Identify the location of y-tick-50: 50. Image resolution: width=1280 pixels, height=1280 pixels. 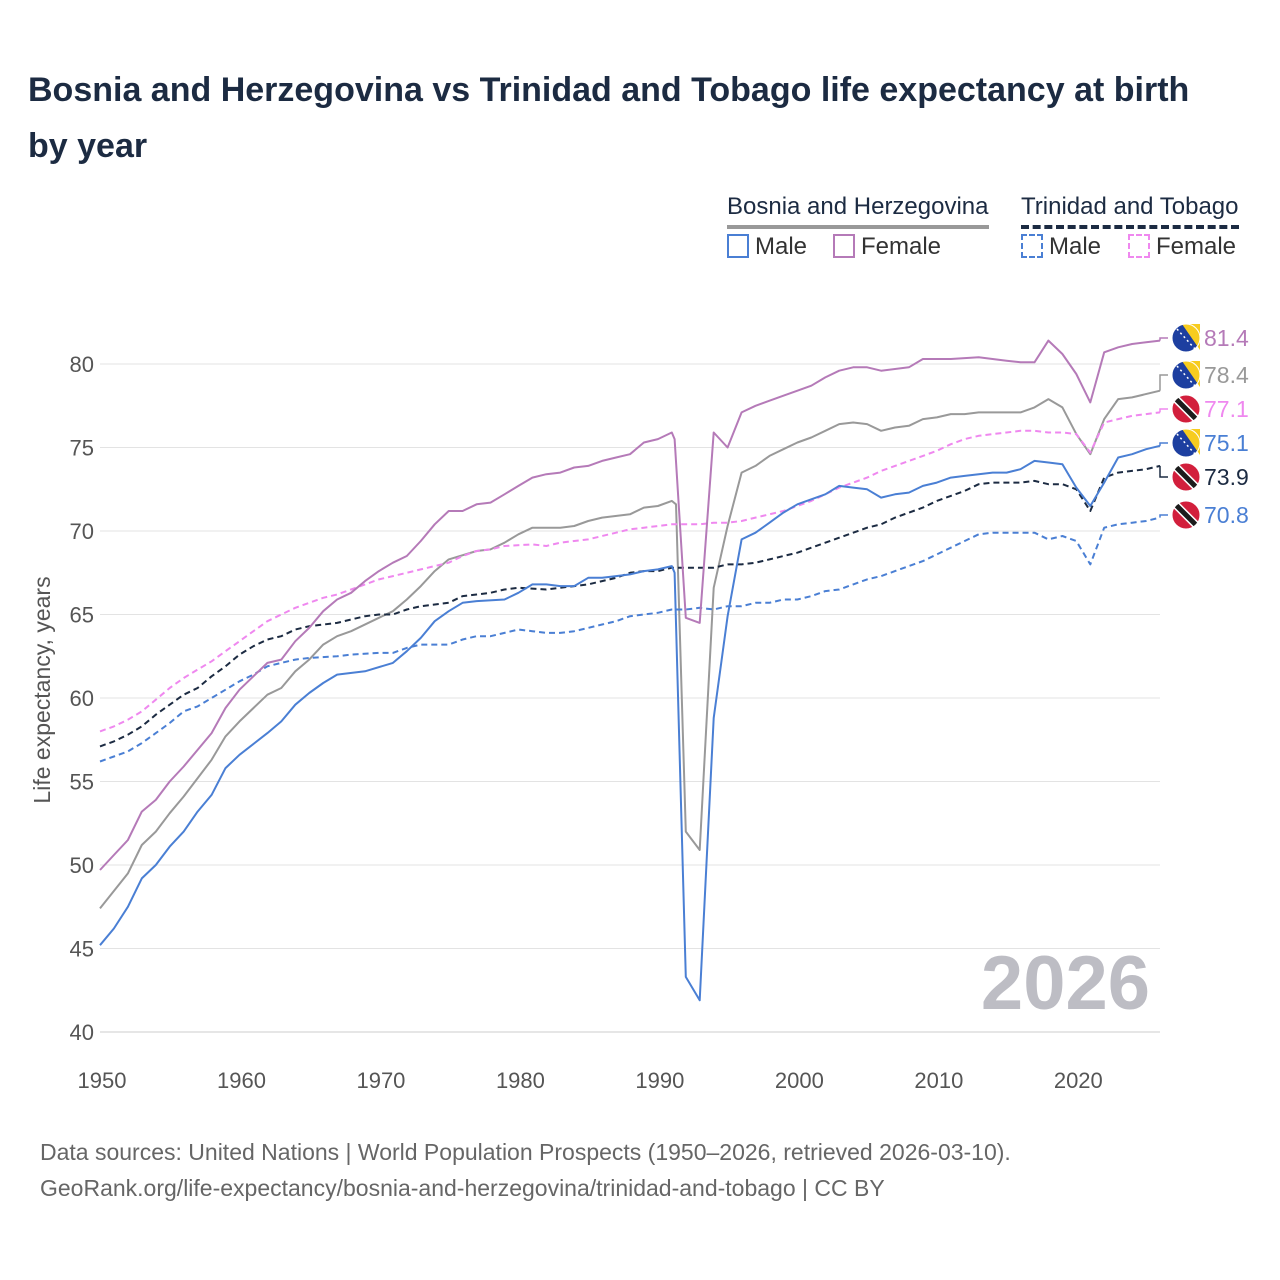
(82, 865).